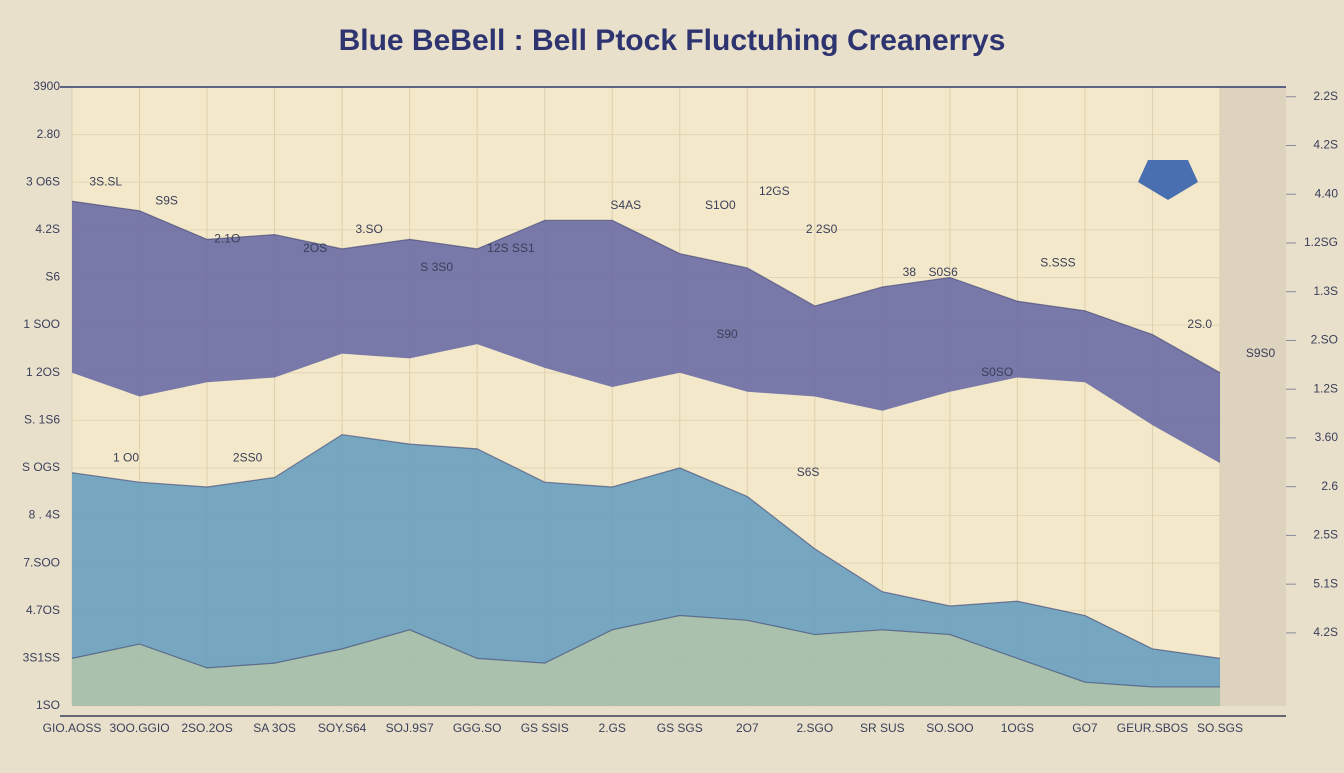  Describe the element at coordinates (1199, 324) in the screenshot. I see `annotation: 2S.0` at that location.